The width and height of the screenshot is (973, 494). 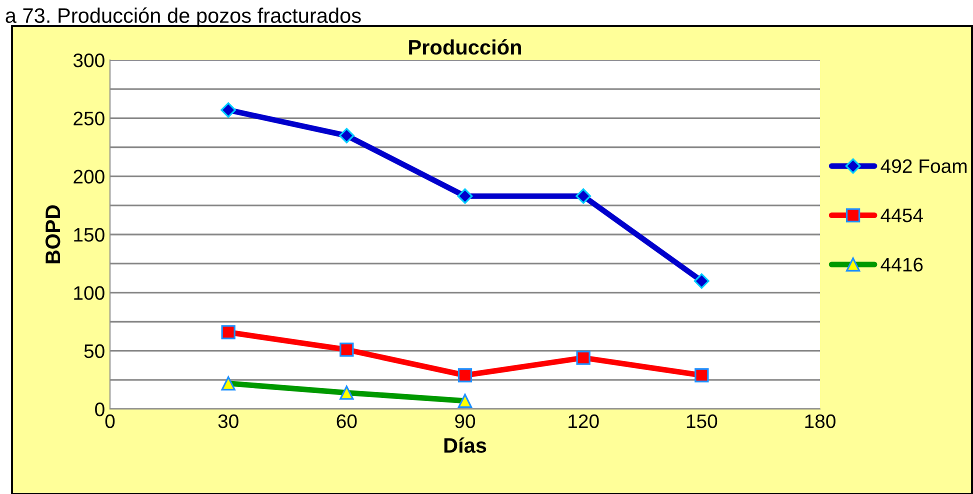 What do you see at coordinates (346, 421) in the screenshot?
I see `x-tick-label: 60` at bounding box center [346, 421].